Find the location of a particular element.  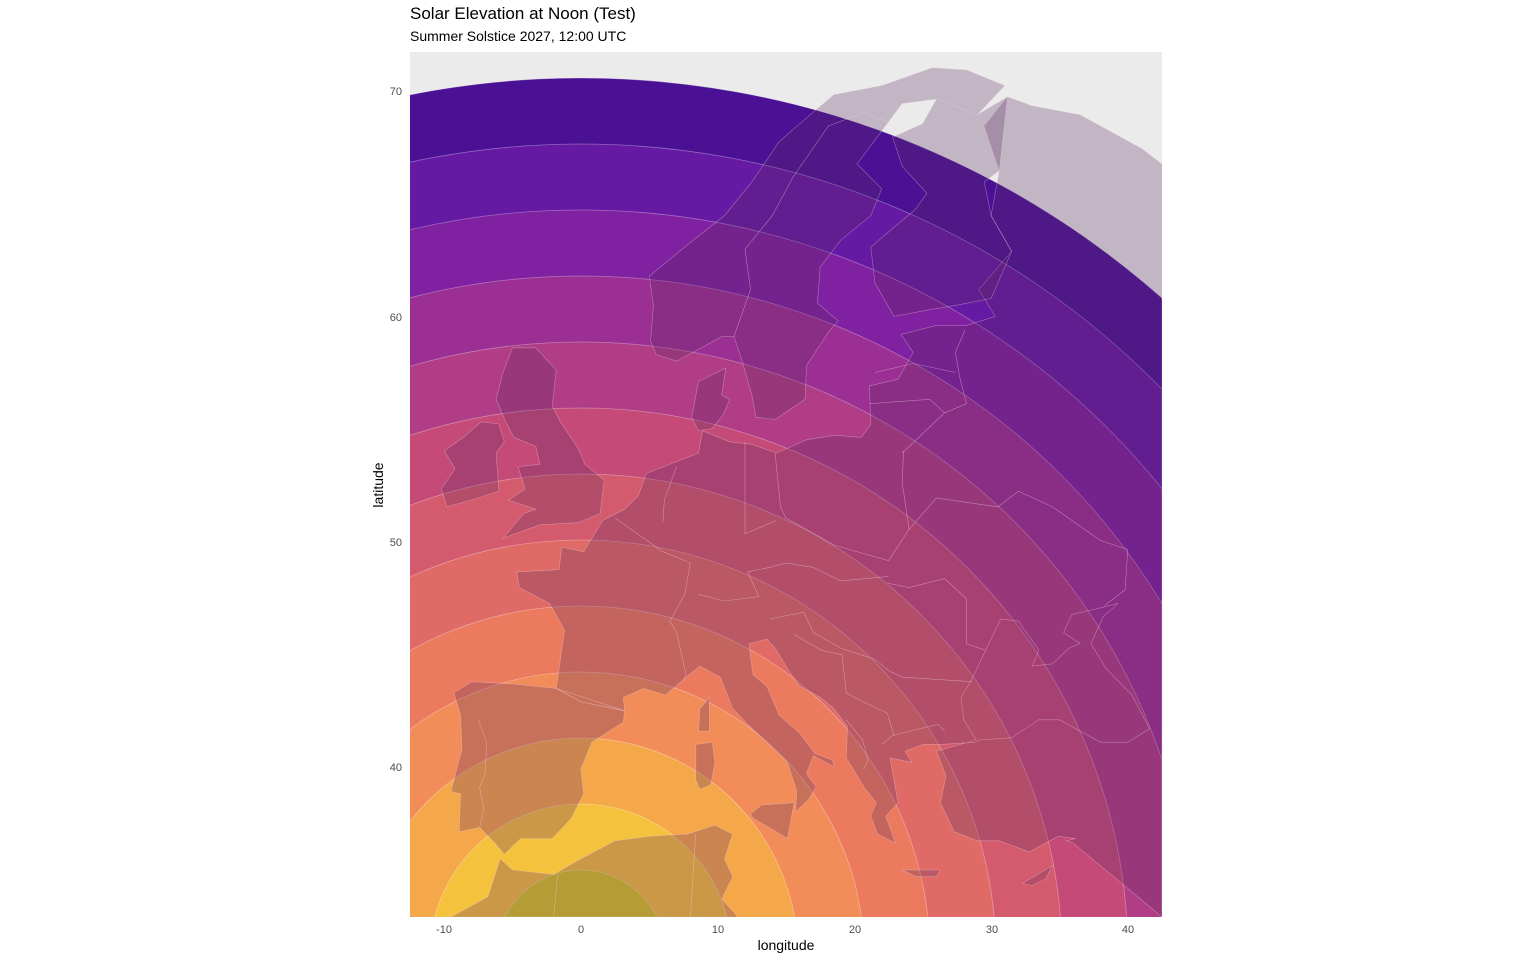

plot-subtitle: Summer Solstice 2027, 12:00 UTC is located at coordinates (518, 36).